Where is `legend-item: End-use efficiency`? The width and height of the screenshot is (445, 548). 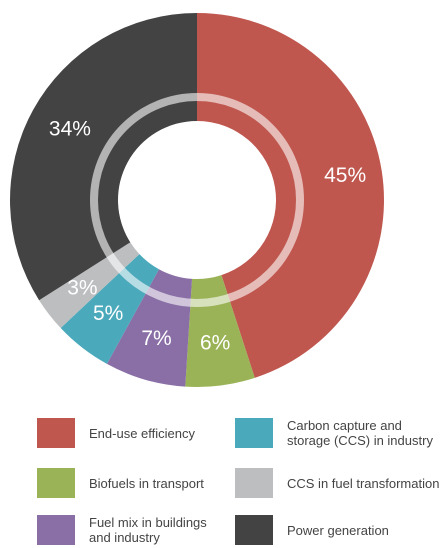 legend-item: End-use efficiency is located at coordinates (133, 433).